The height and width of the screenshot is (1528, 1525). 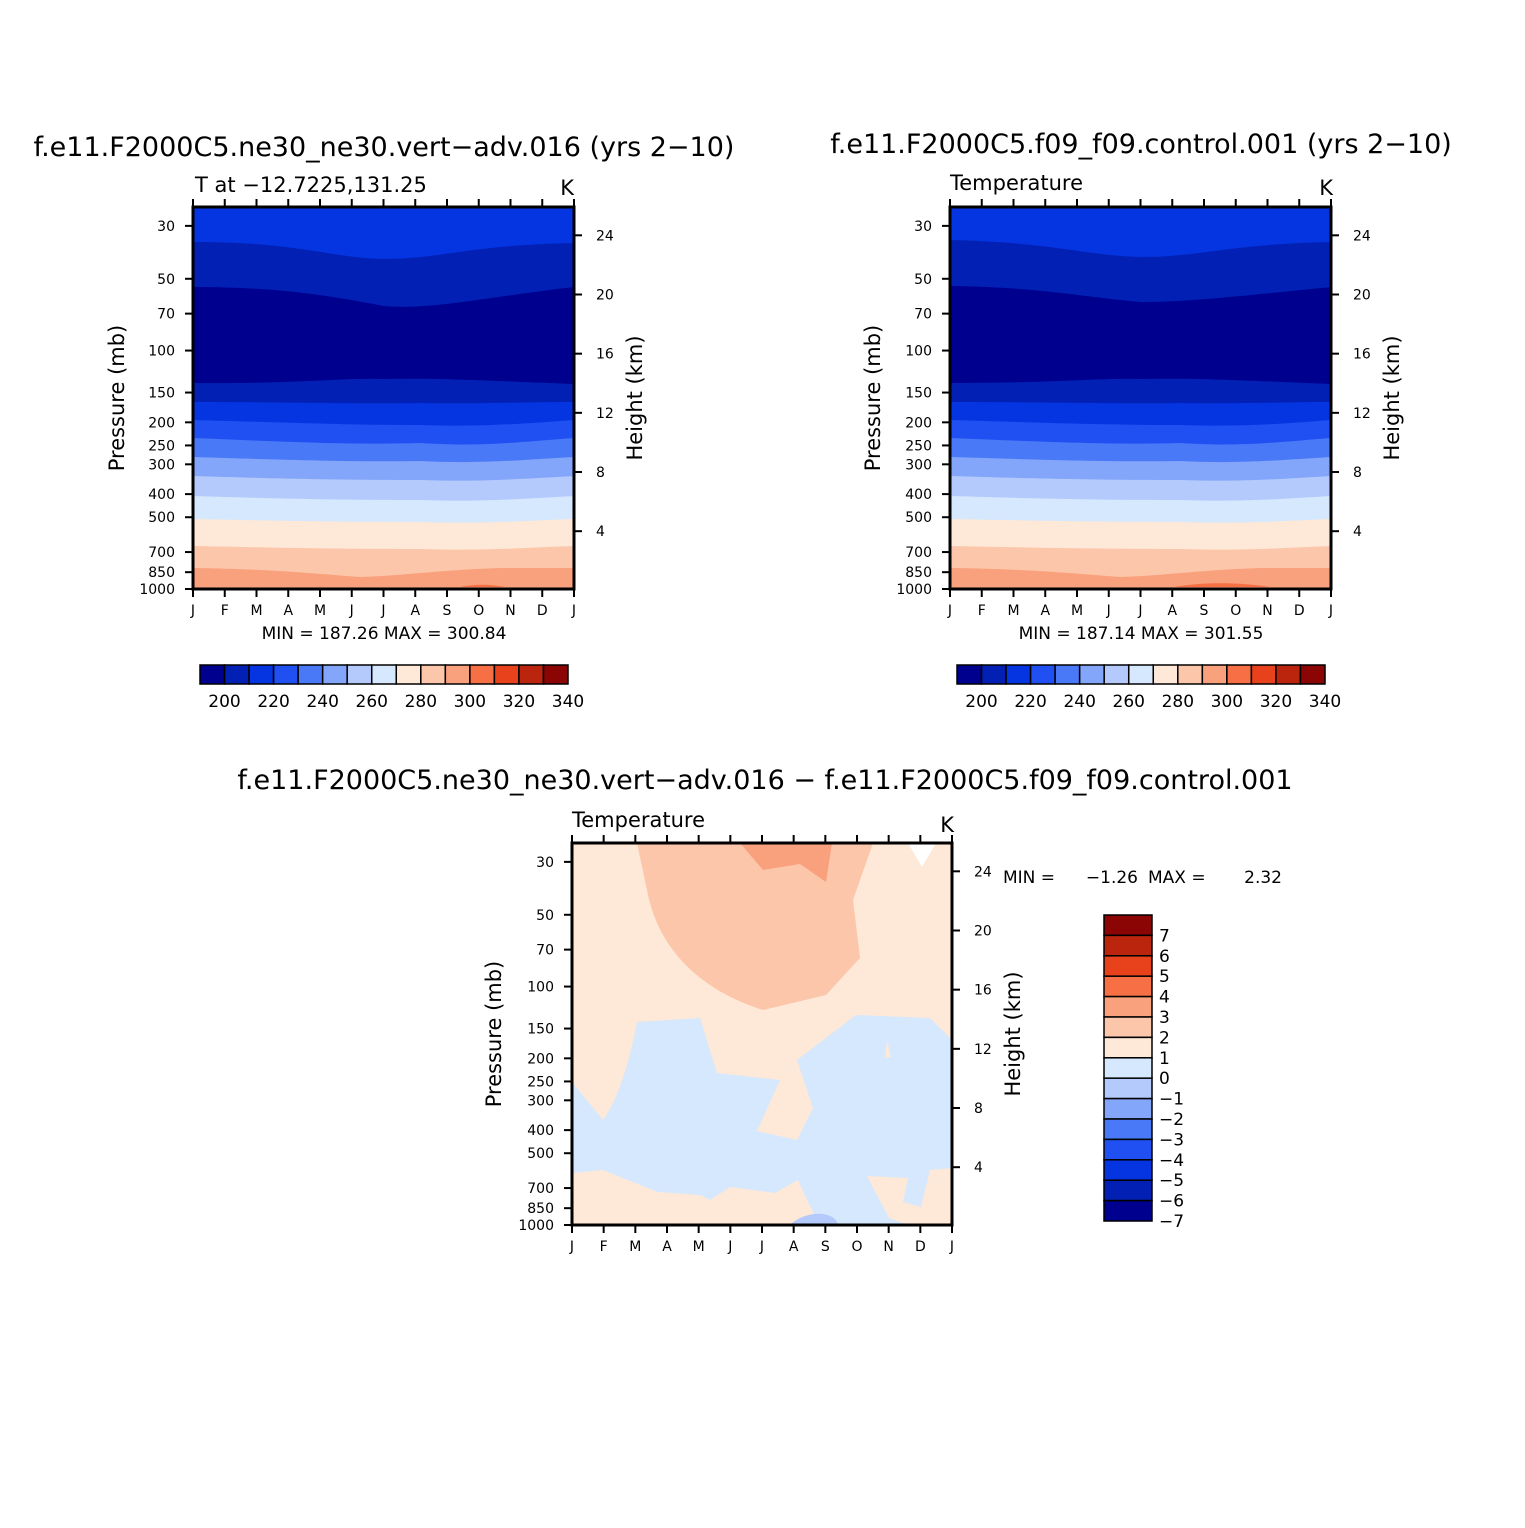 I want to click on y-tick-label: 1000, so click(x=536, y=1226).